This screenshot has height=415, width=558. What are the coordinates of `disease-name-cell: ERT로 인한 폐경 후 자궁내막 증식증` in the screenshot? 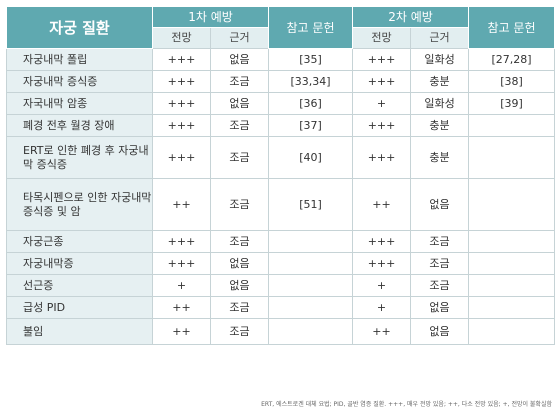 It's located at (79, 157).